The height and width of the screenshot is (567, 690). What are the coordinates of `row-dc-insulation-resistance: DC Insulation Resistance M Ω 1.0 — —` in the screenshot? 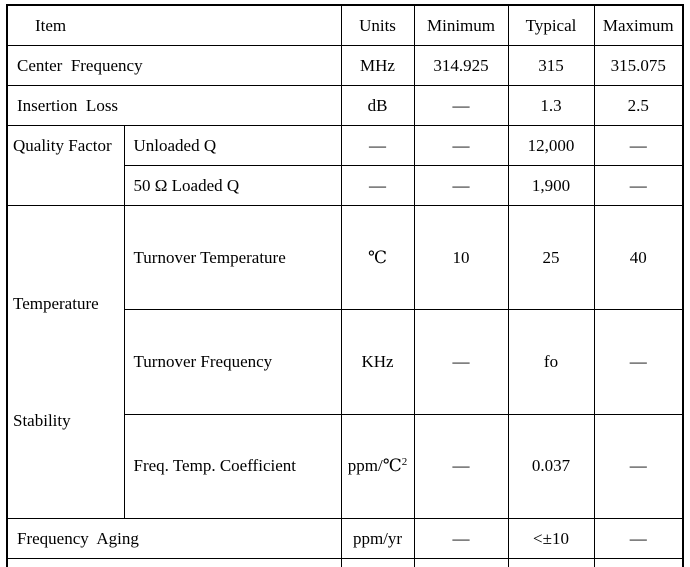 It's located at (345, 562).